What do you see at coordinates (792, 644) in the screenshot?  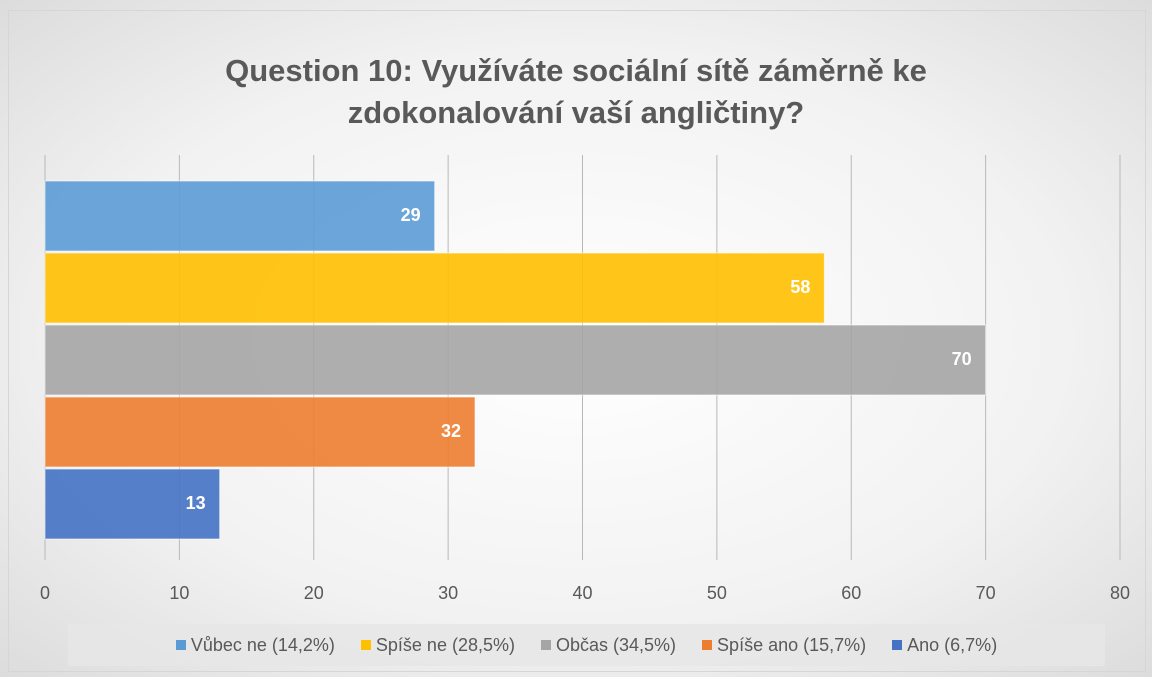 I see `legend-label: Spíše ano (15,7%)` at bounding box center [792, 644].